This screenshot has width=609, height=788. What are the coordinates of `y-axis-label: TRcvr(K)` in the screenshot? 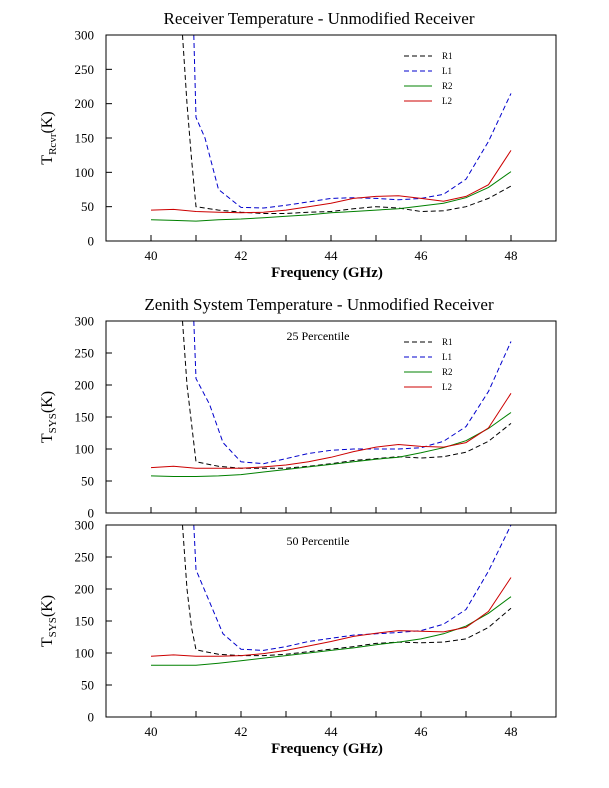 It's located at (49, 137).